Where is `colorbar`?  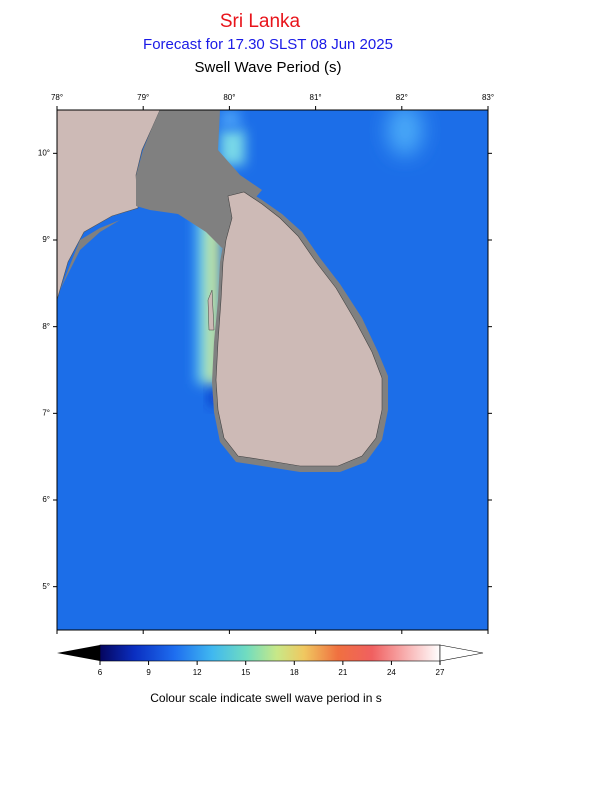
colorbar is located at coordinates (270, 653).